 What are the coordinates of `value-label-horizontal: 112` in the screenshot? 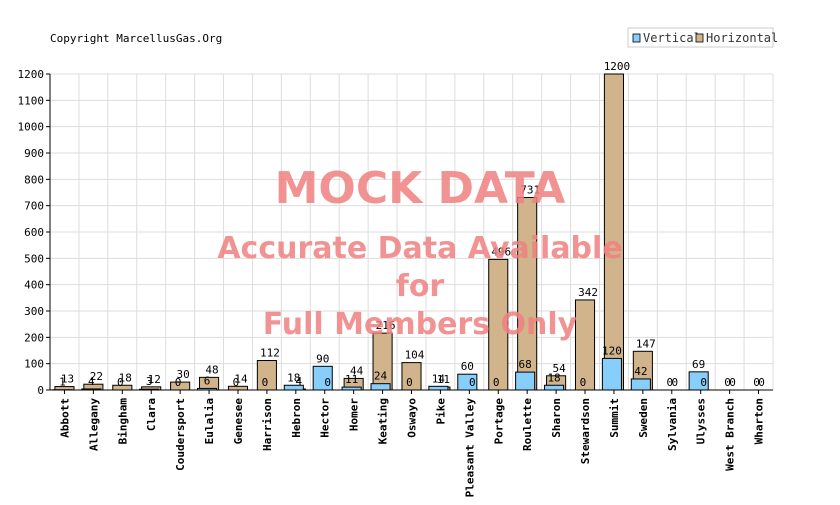 It's located at (270, 353).